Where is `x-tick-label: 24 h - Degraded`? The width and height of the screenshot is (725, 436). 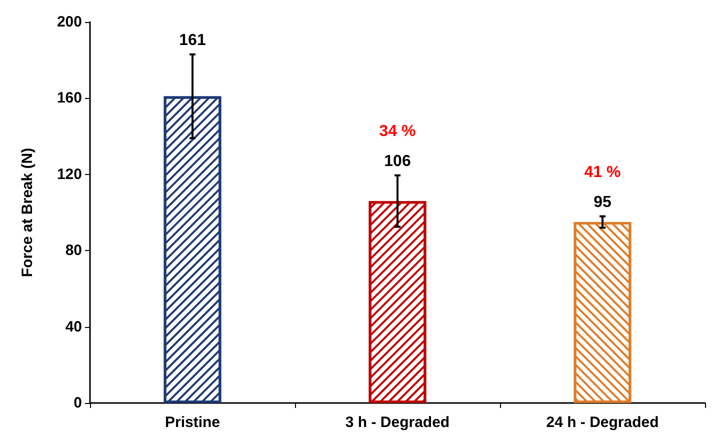 x-tick-label: 24 h - Degraded is located at coordinates (602, 422).